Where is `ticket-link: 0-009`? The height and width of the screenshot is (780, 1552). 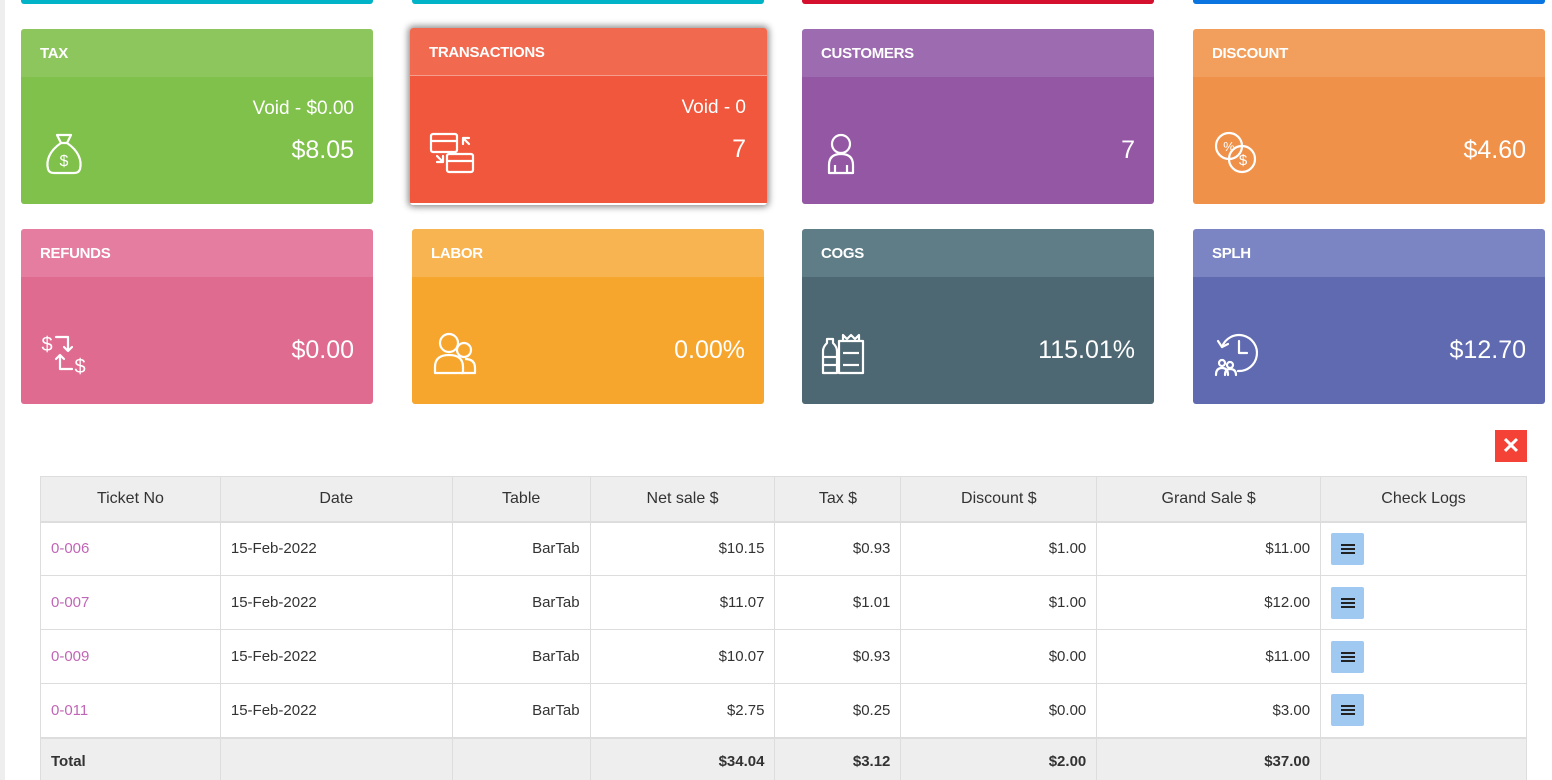 ticket-link: 0-009 is located at coordinates (130, 656).